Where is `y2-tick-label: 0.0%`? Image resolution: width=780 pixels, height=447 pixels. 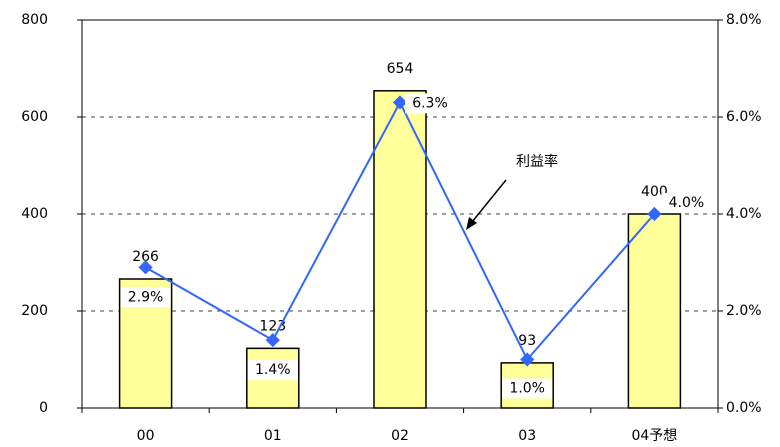
y2-tick-label: 0.0% is located at coordinates (744, 408).